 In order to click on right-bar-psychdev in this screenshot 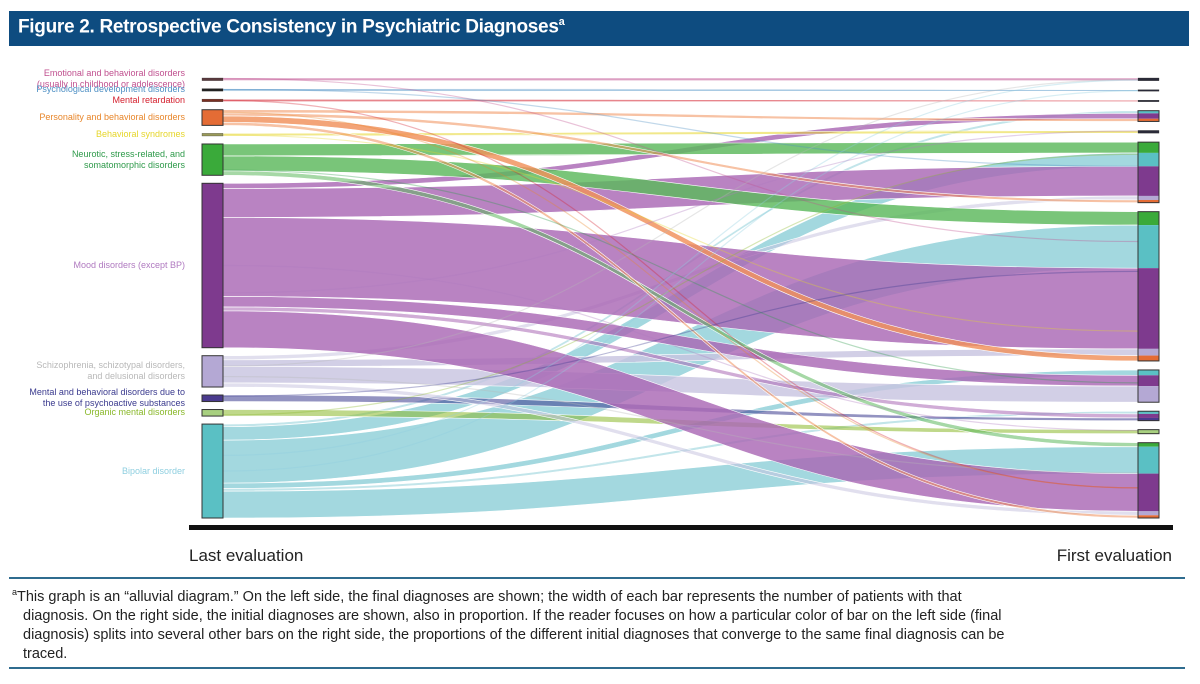, I will do `click(1148, 90)`.